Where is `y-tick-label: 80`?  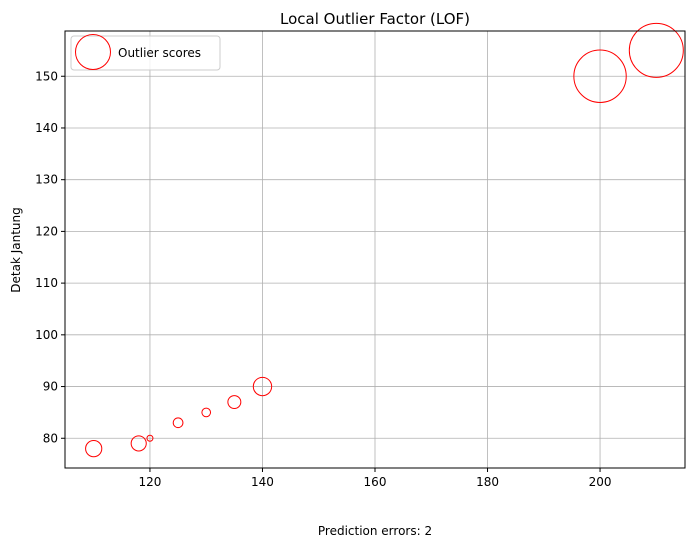 y-tick-label: 80 is located at coordinates (50, 438).